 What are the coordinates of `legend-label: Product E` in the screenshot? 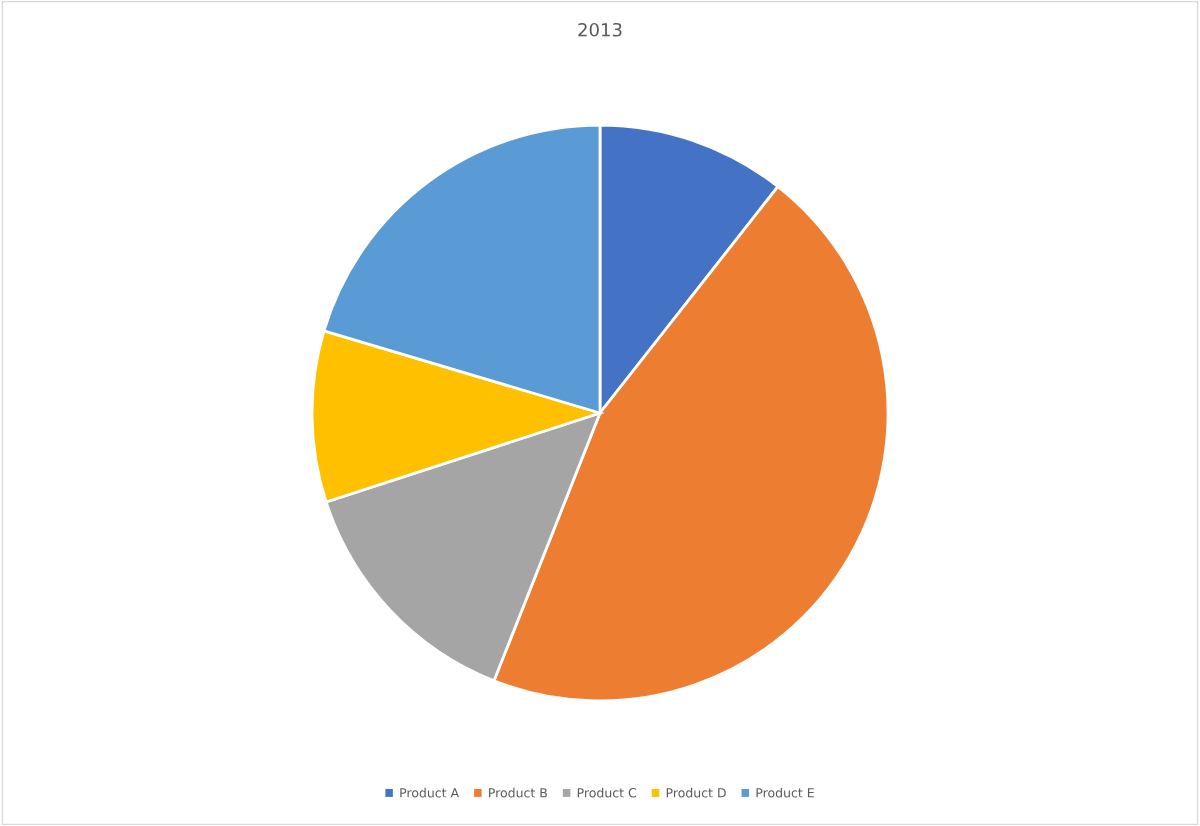 It's located at (785, 792).